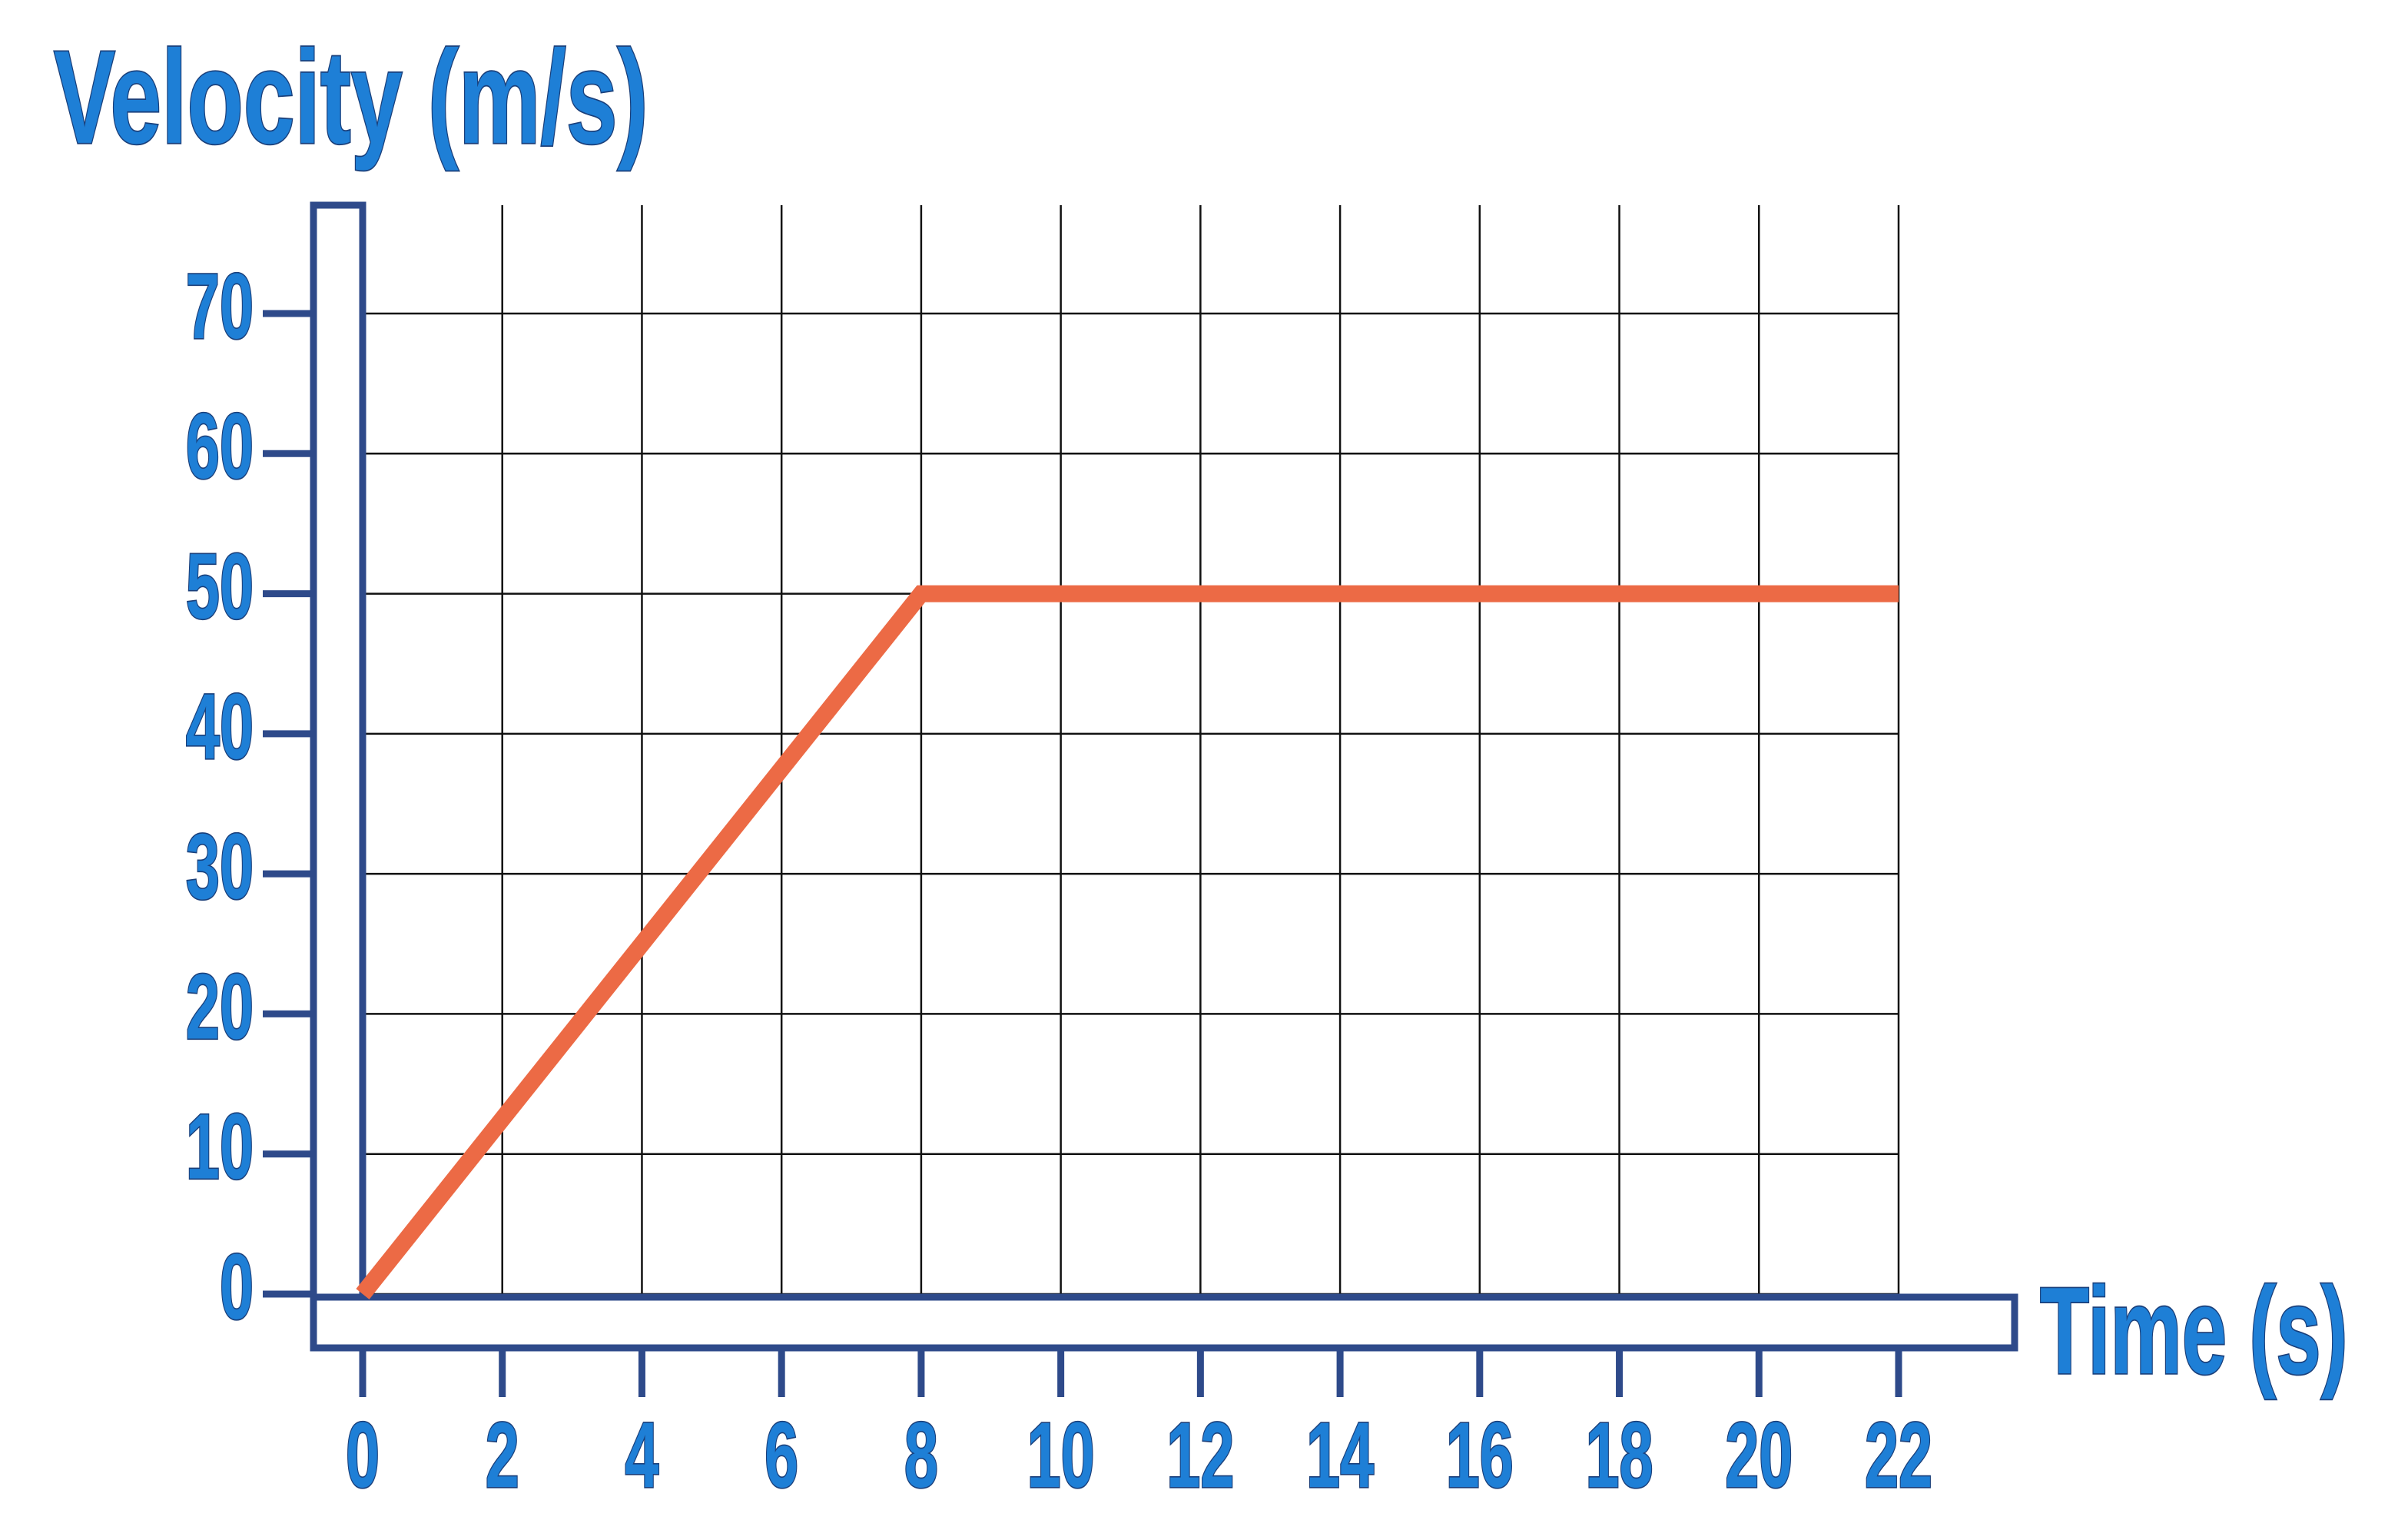 Image resolution: width=2408 pixels, height=1520 pixels. What do you see at coordinates (220, 585) in the screenshot?
I see `y-tick-label: 50` at bounding box center [220, 585].